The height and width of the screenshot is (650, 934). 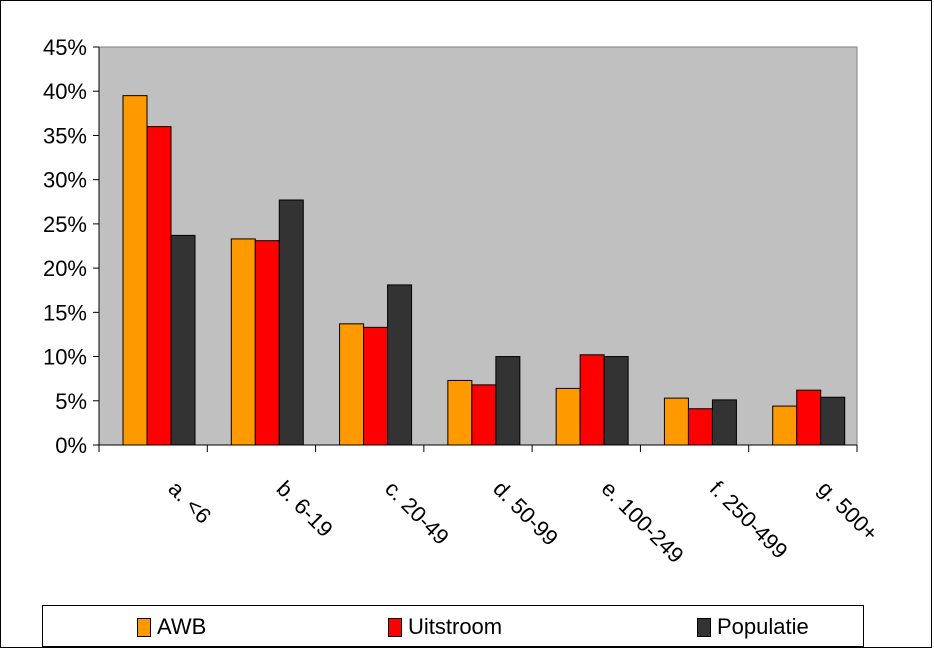 What do you see at coordinates (848, 511) in the screenshot?
I see `category-label: g. 500+` at bounding box center [848, 511].